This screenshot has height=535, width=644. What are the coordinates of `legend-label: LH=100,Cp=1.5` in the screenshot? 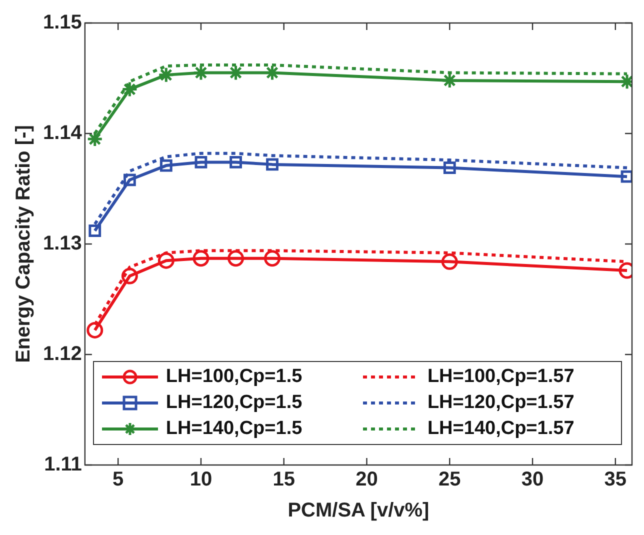 It's located at (234, 377).